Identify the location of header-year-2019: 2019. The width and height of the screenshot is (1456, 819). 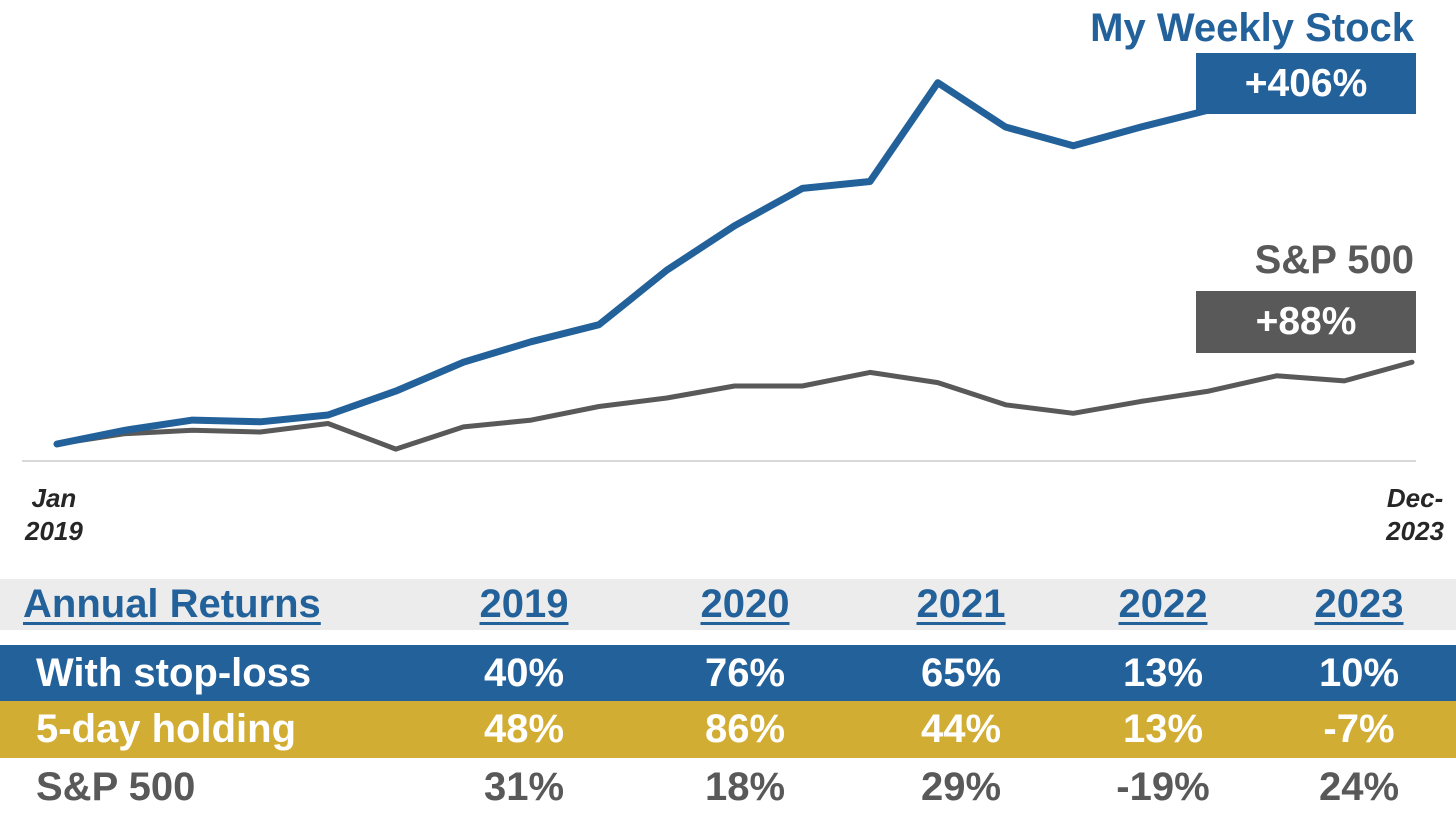
(524, 604).